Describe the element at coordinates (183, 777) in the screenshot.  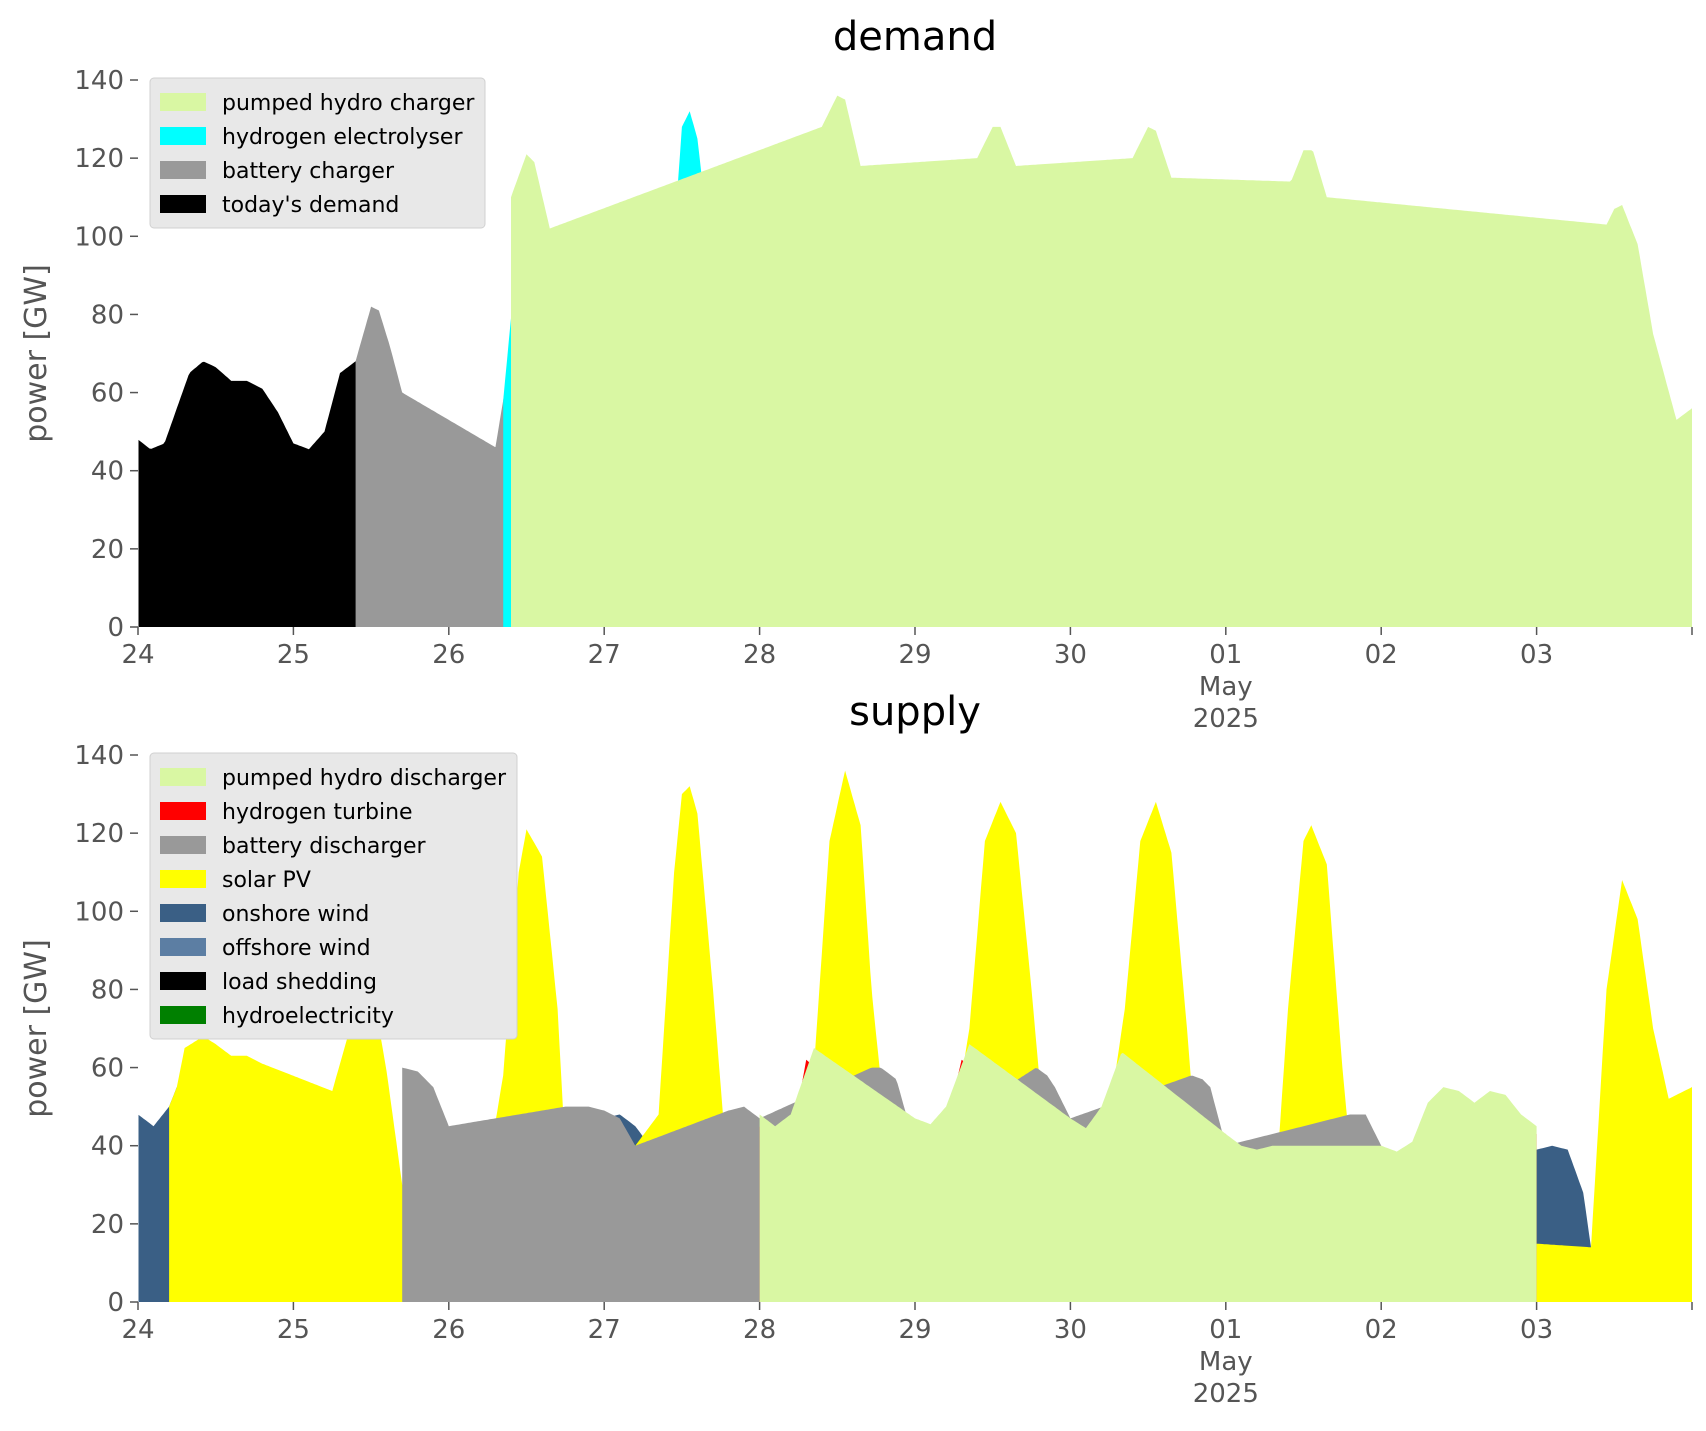
I see `legend-swatch-pumped-hydro-discharger` at that location.